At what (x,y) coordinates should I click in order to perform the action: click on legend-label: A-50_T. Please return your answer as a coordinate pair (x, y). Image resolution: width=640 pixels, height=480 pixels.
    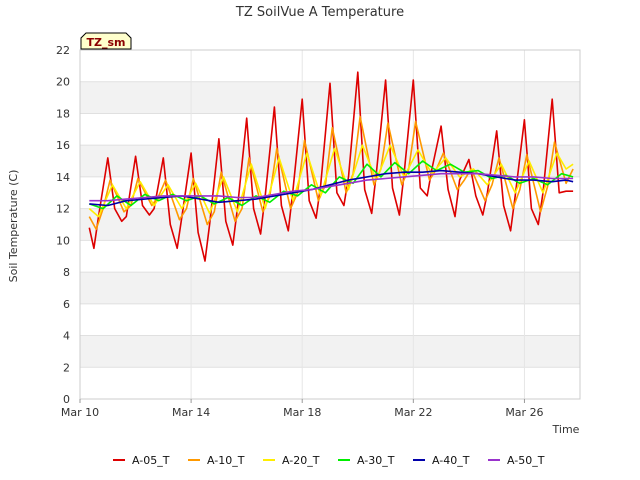
    Looking at the image, I should click on (526, 460).